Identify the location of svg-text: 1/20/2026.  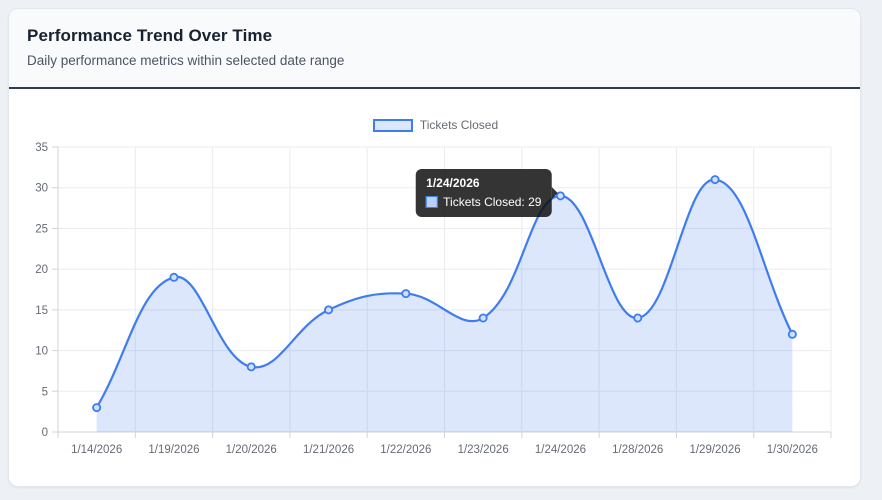
(251, 450).